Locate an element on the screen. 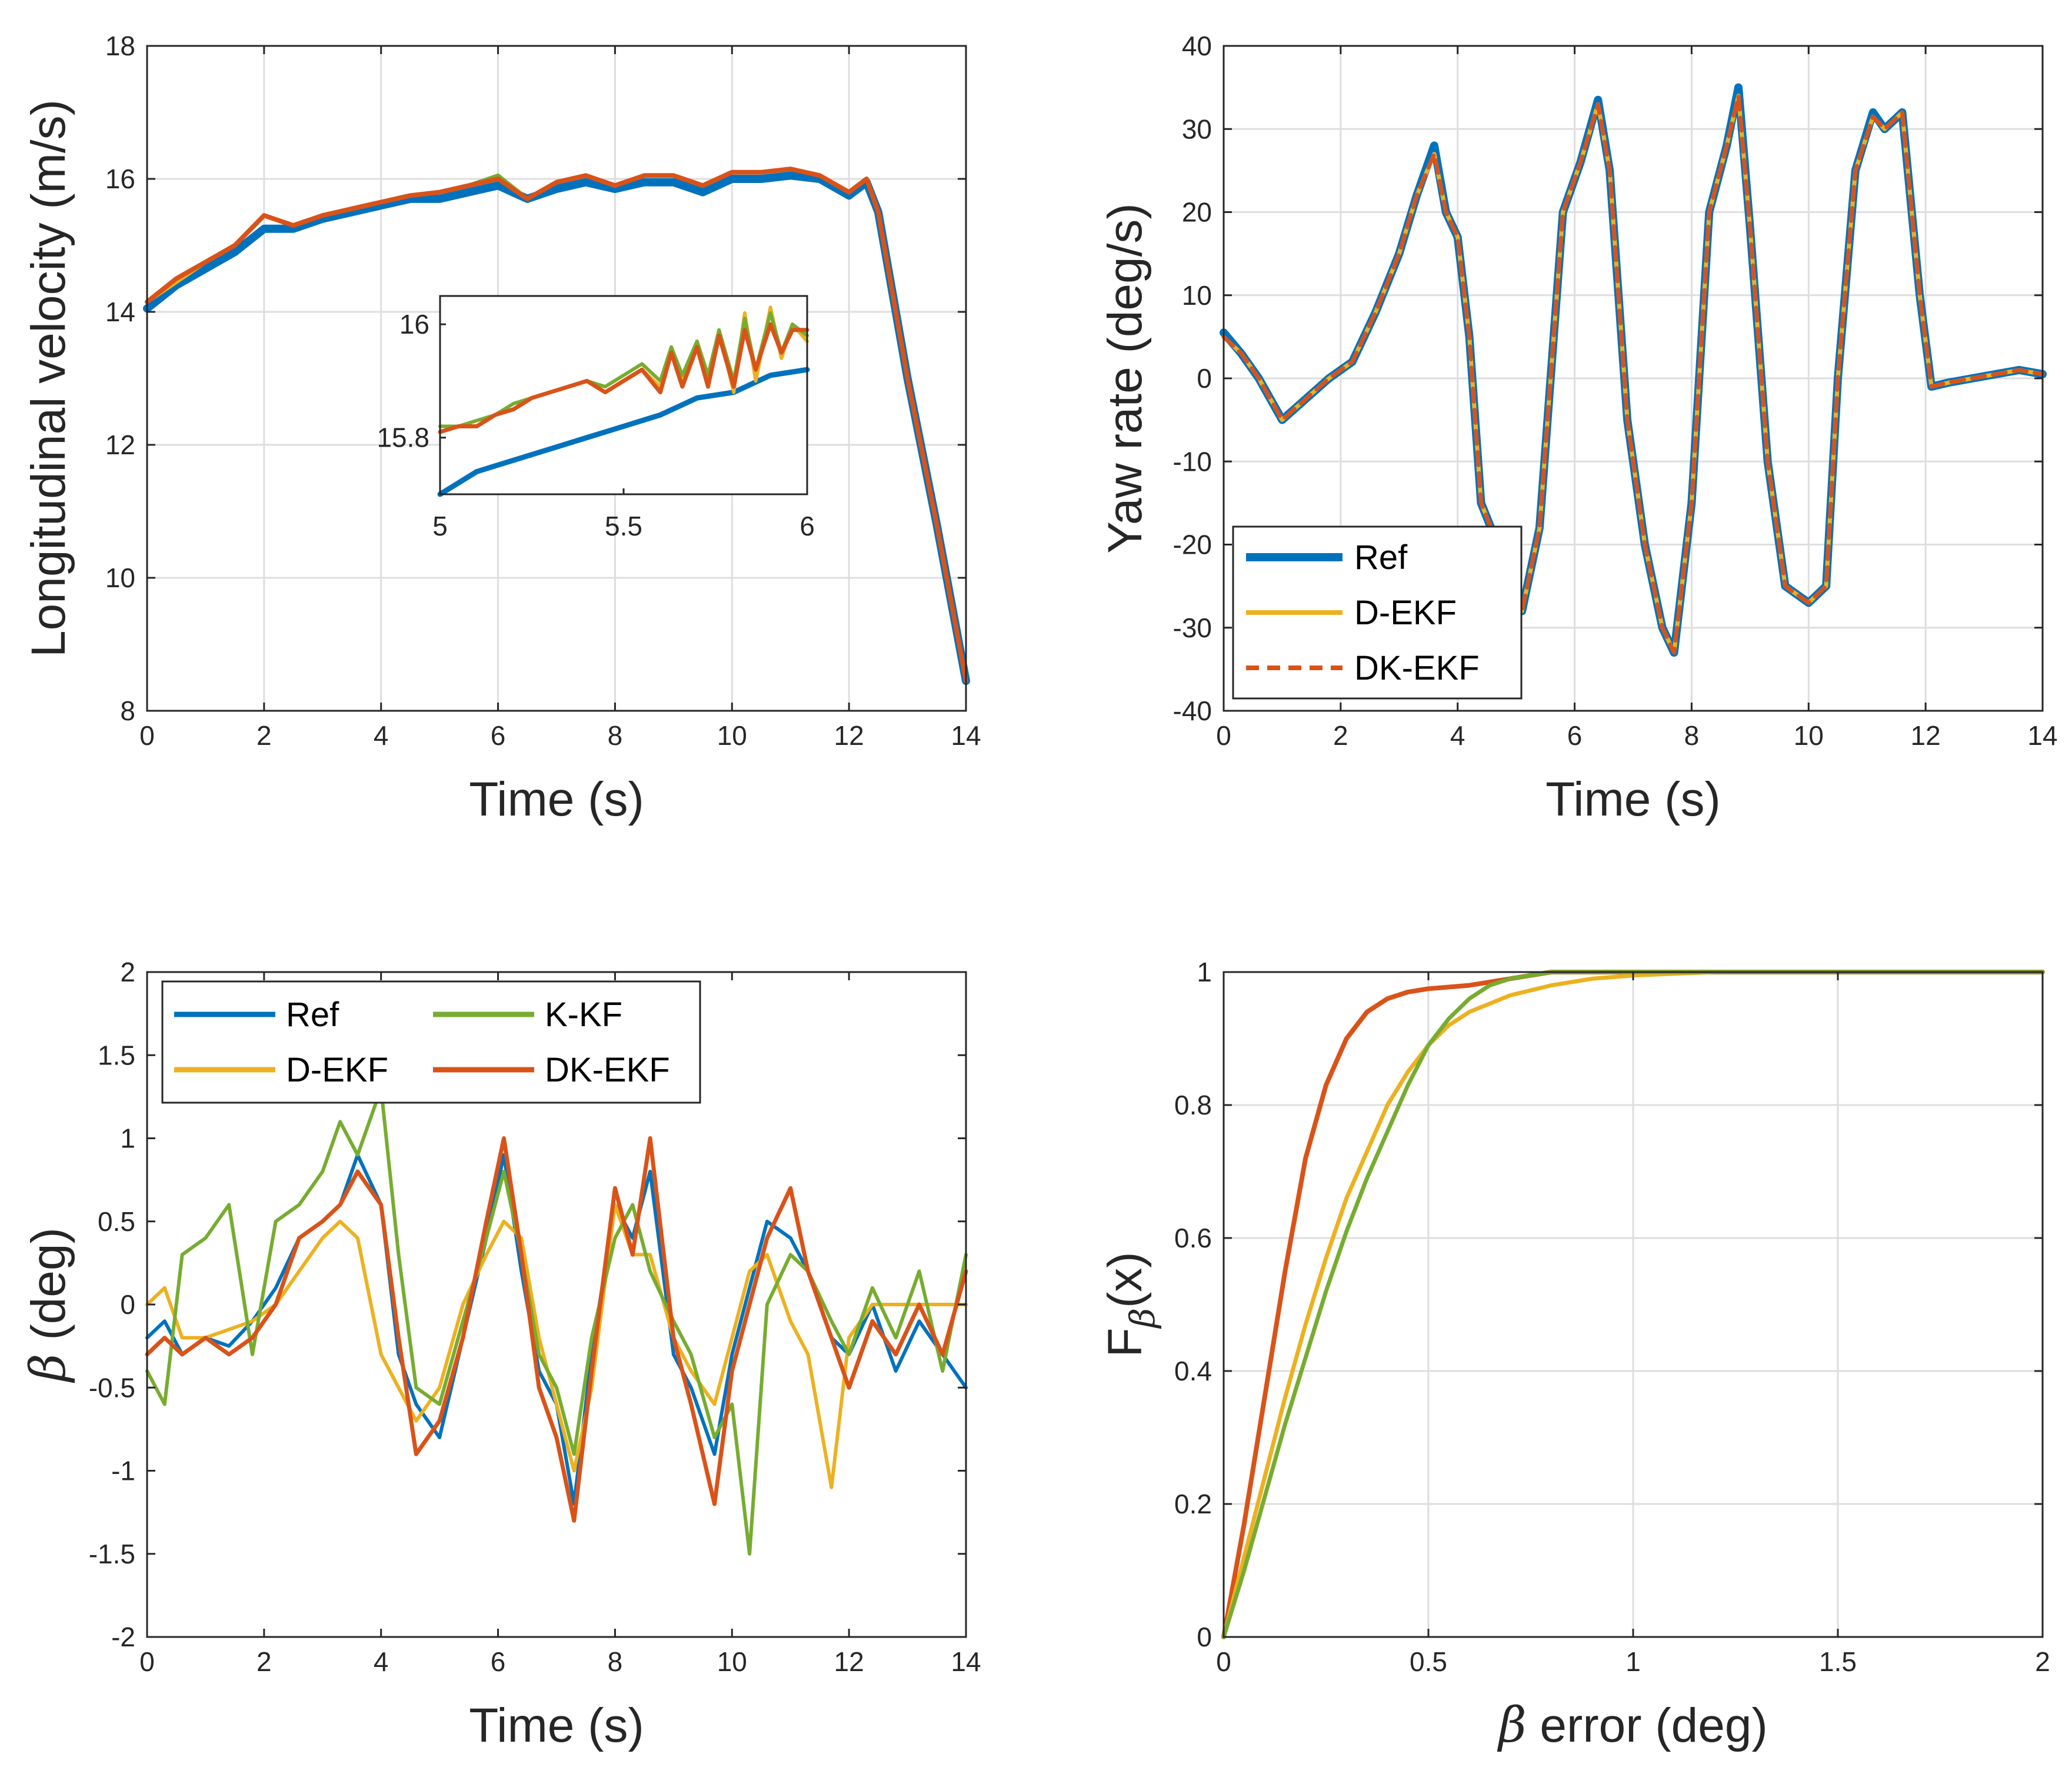 Image resolution: width=2072 pixels, height=1777 pixels. cdf-xtick-label-2: 1 is located at coordinates (1633, 1661).